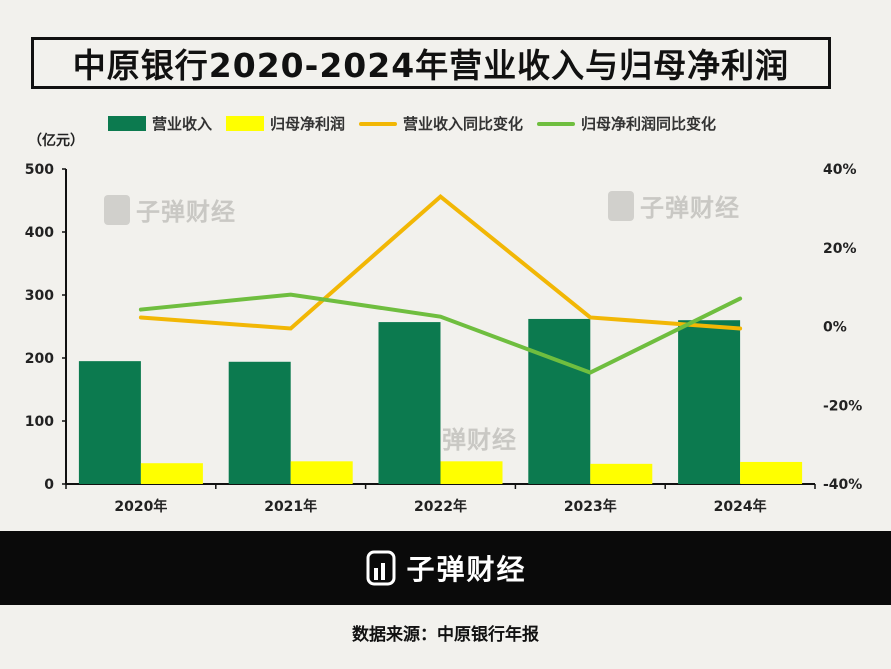 This screenshot has width=891, height=669. Describe the element at coordinates (440, 262) in the screenshot. I see `line-revenue-yoy` at that location.